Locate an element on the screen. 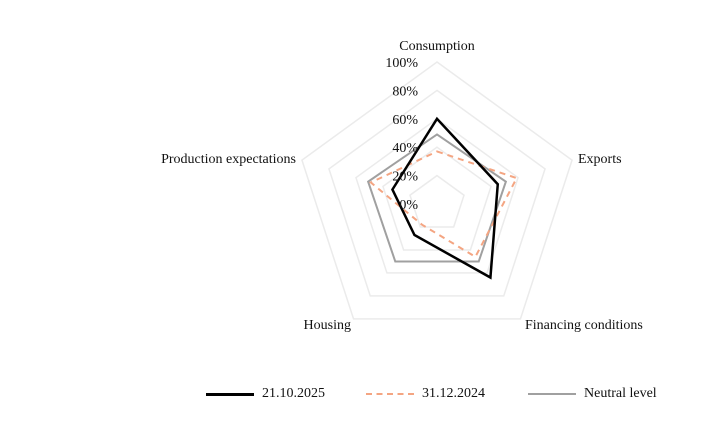 The height and width of the screenshot is (421, 715). radial-tick-label: 100% is located at coordinates (401, 63).